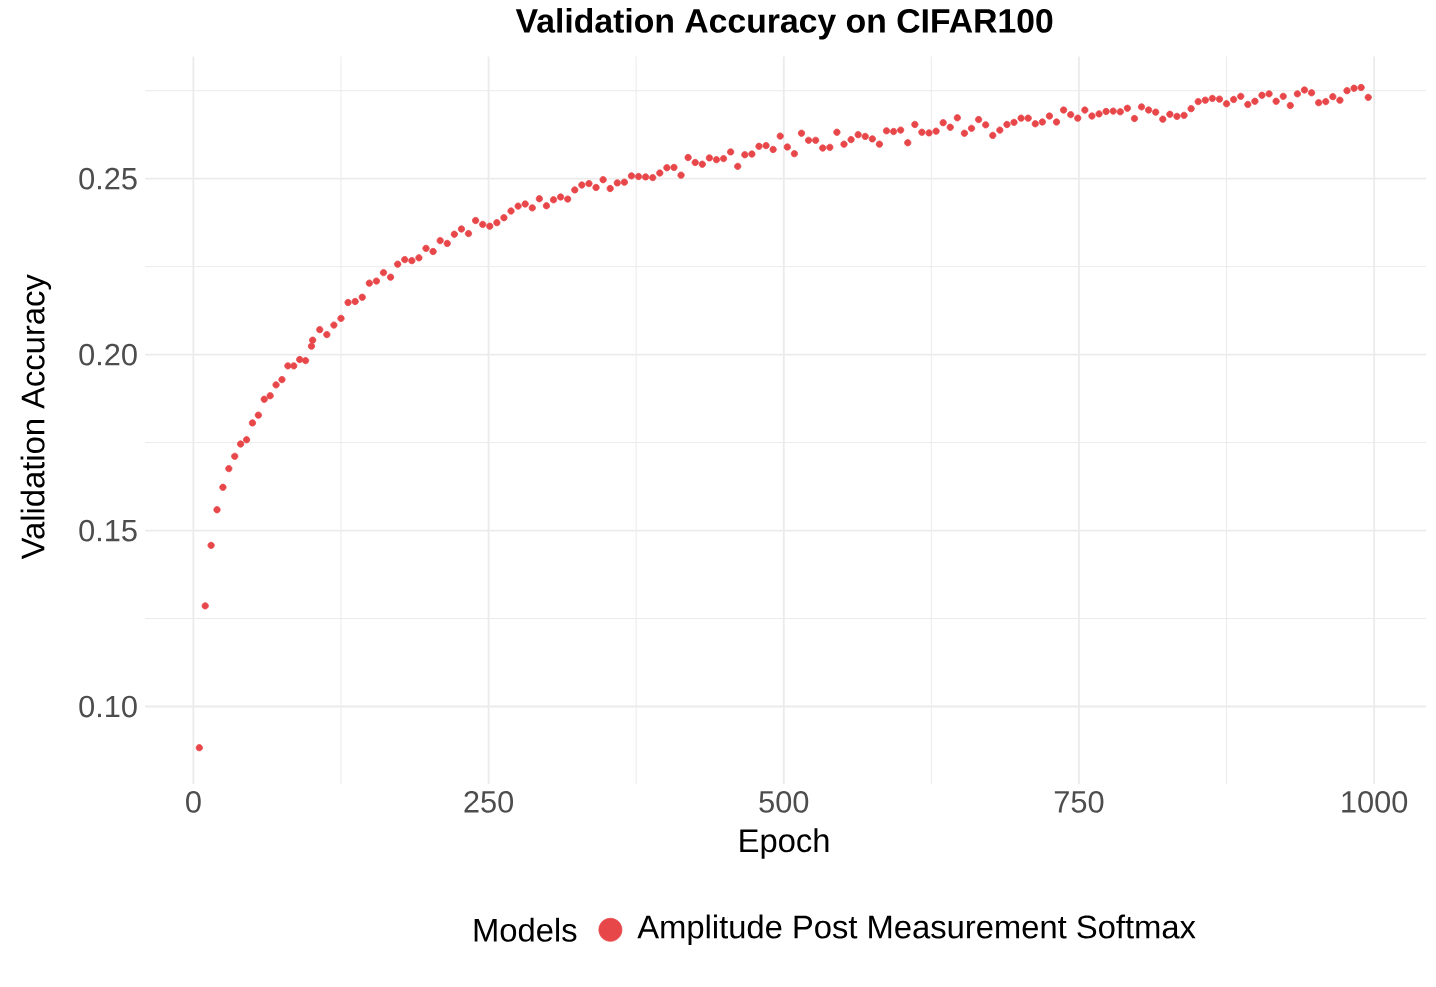 This screenshot has height=987, width=1436. What do you see at coordinates (36, 417) in the screenshot?
I see `y-axis-title: Validation Accuracy` at bounding box center [36, 417].